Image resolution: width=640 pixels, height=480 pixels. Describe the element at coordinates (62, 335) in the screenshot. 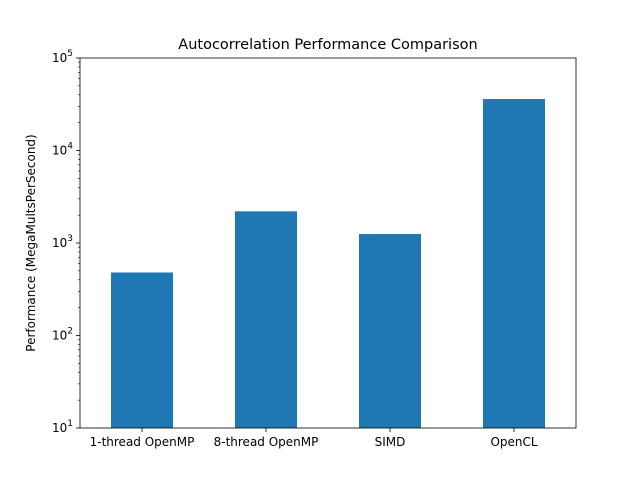

I see `y-tick-label: 10²` at that location.